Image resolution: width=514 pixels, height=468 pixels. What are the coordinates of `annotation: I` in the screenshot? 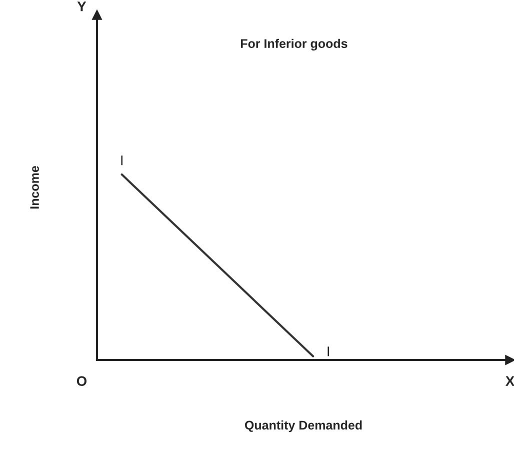 It's located at (329, 351).